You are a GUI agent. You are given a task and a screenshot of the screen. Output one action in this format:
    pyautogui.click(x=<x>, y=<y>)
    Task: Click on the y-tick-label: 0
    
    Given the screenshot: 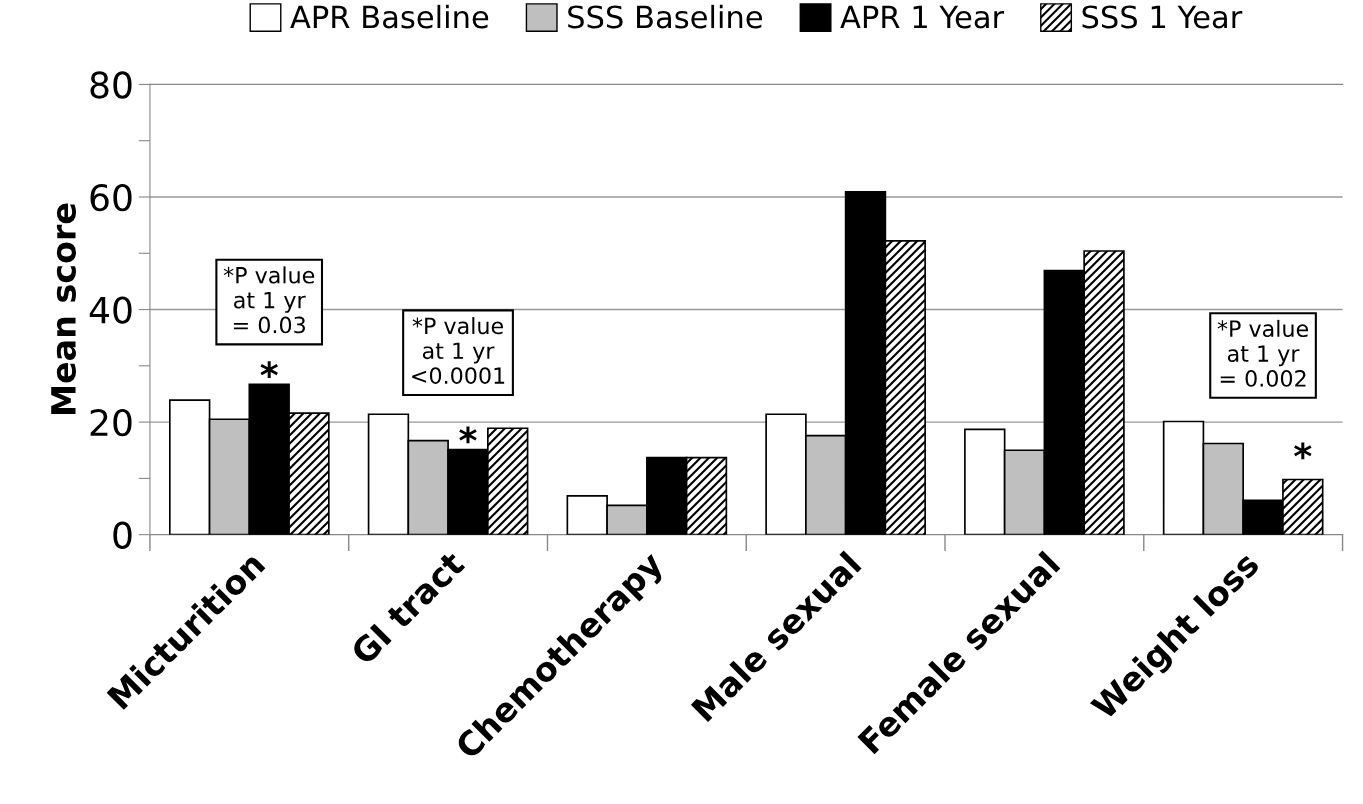 What is the action you would take?
    pyautogui.click(x=122, y=535)
    